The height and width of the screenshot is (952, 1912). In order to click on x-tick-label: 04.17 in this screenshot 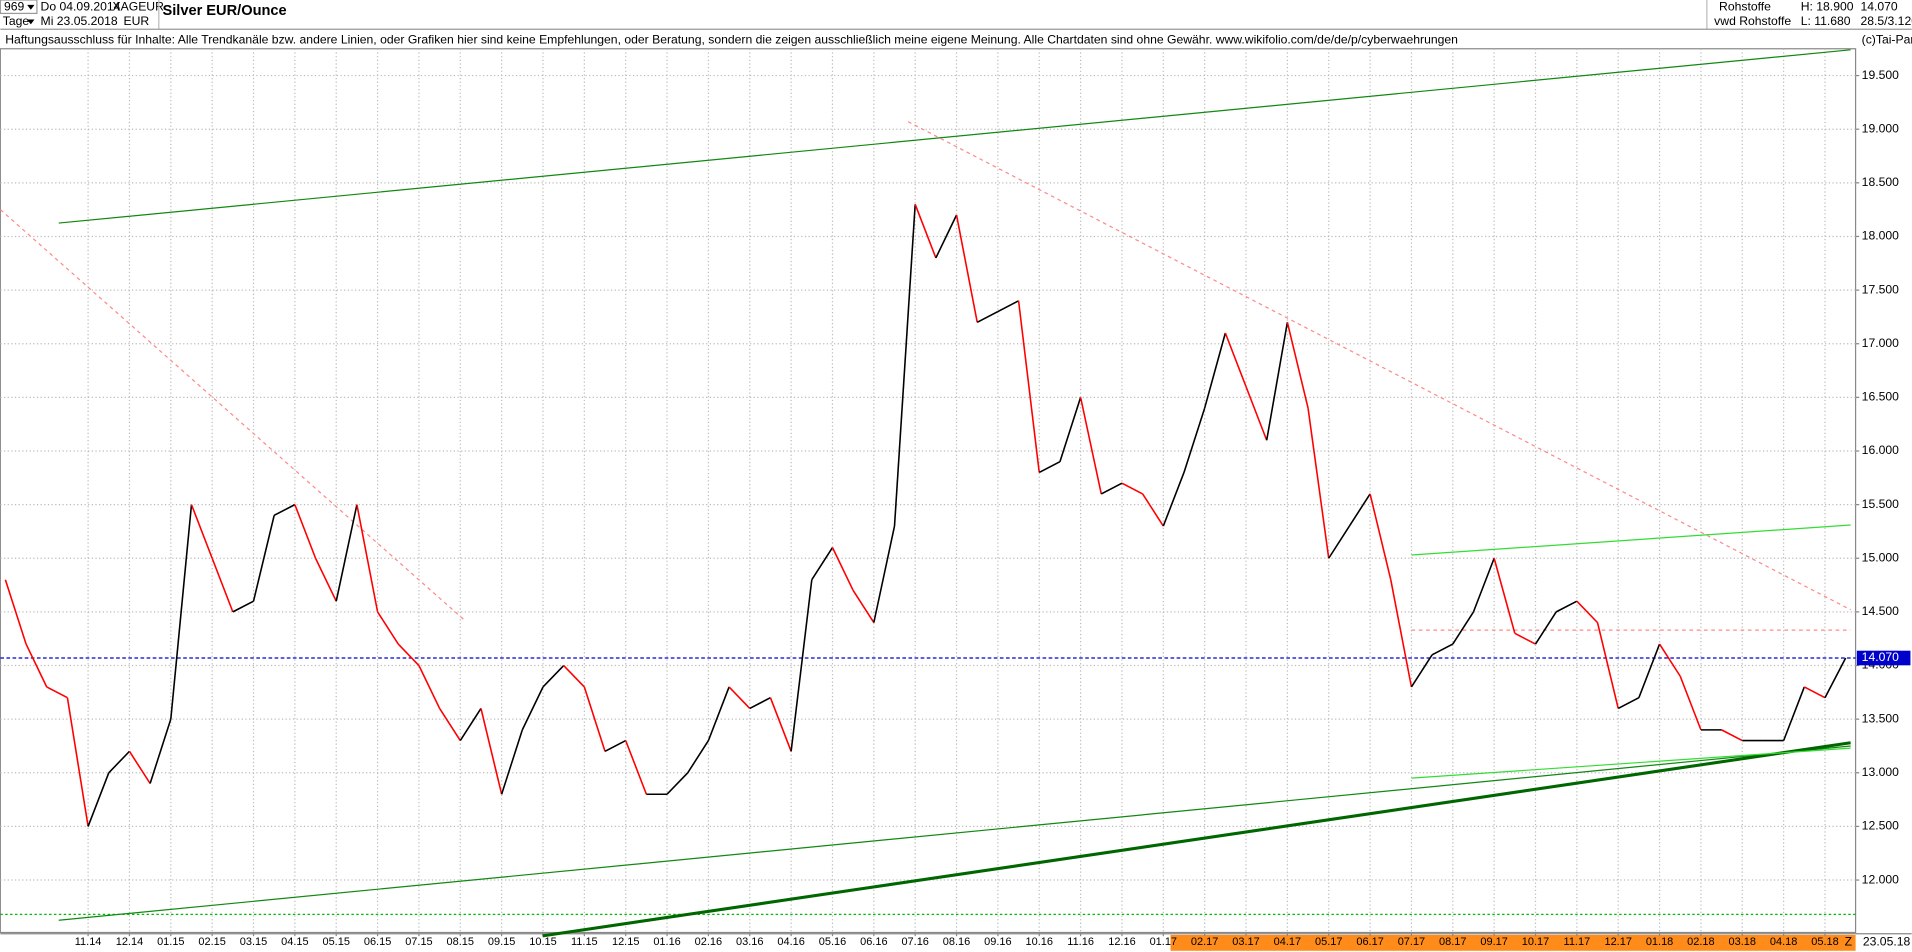, I will do `click(1287, 942)`.